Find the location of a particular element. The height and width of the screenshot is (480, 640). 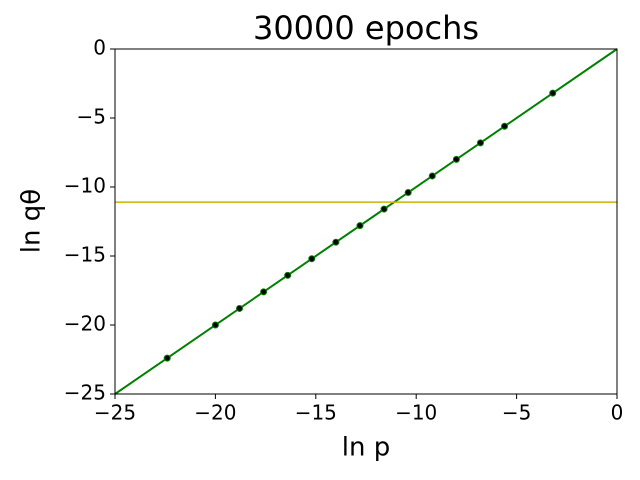

x-tick-label: −5 is located at coordinates (516, 413).